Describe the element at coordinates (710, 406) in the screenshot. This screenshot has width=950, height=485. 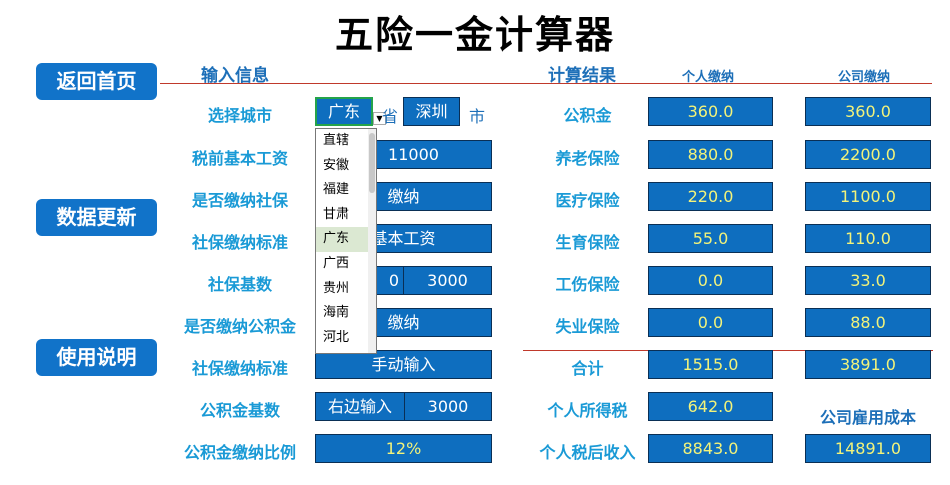
I see `tax-value: 642.0` at that location.